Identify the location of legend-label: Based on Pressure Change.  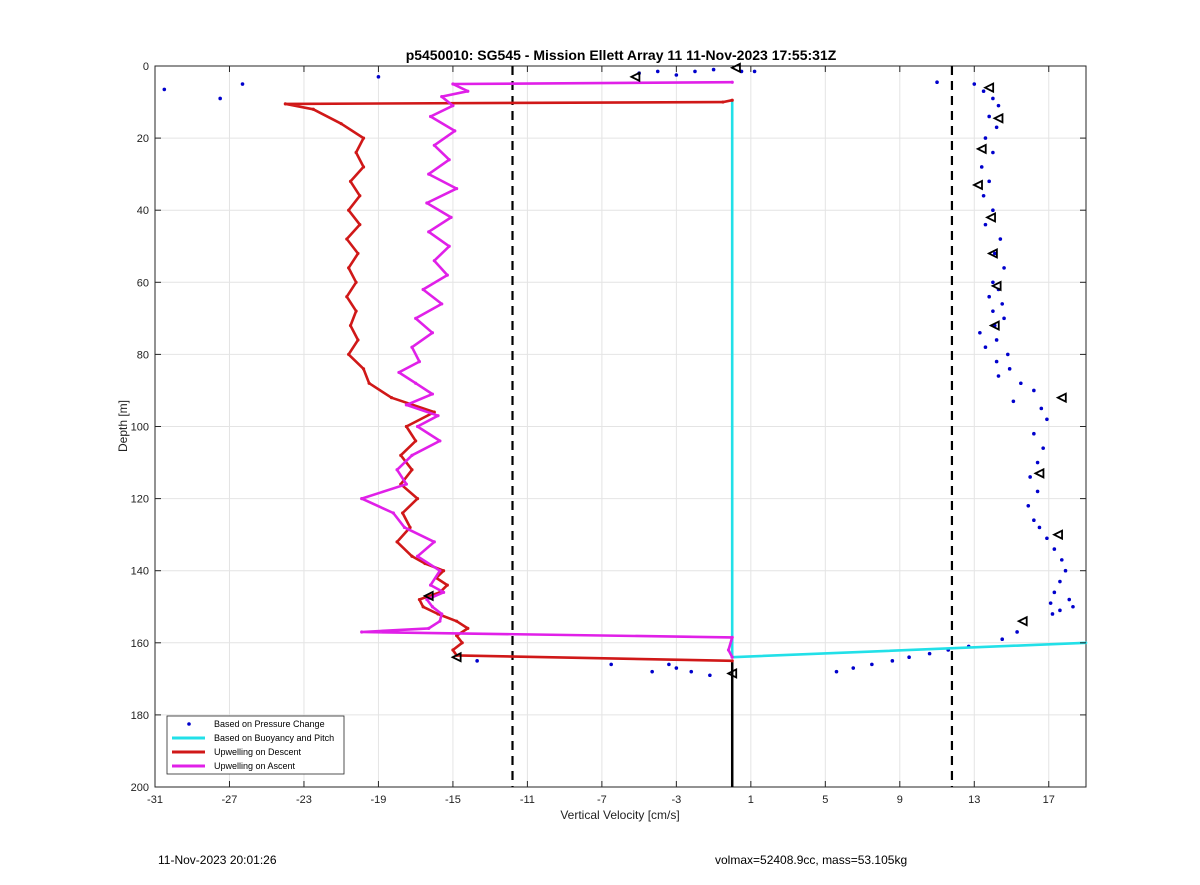
(269, 724).